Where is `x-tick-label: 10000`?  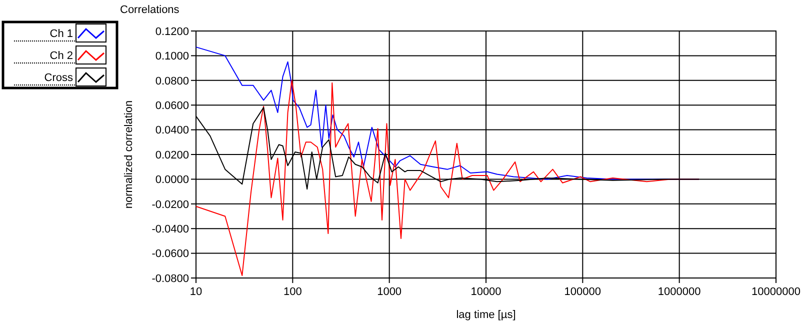 x-tick-label: 10000 is located at coordinates (486, 292).